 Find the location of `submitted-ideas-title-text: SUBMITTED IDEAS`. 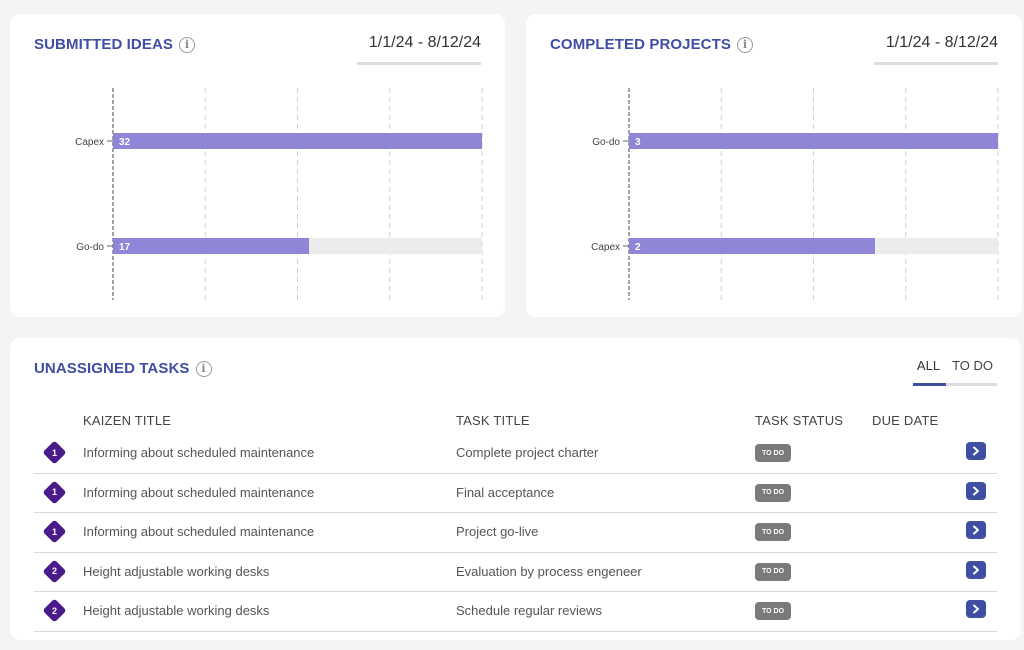

submitted-ideas-title-text: SUBMITTED IDEAS is located at coordinates (104, 44).